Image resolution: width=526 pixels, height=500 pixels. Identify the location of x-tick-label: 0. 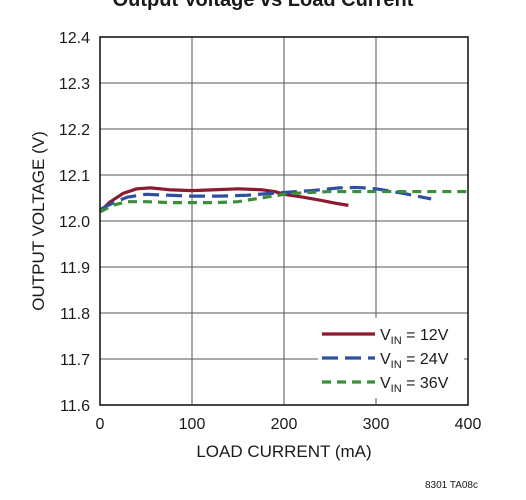
(100, 424).